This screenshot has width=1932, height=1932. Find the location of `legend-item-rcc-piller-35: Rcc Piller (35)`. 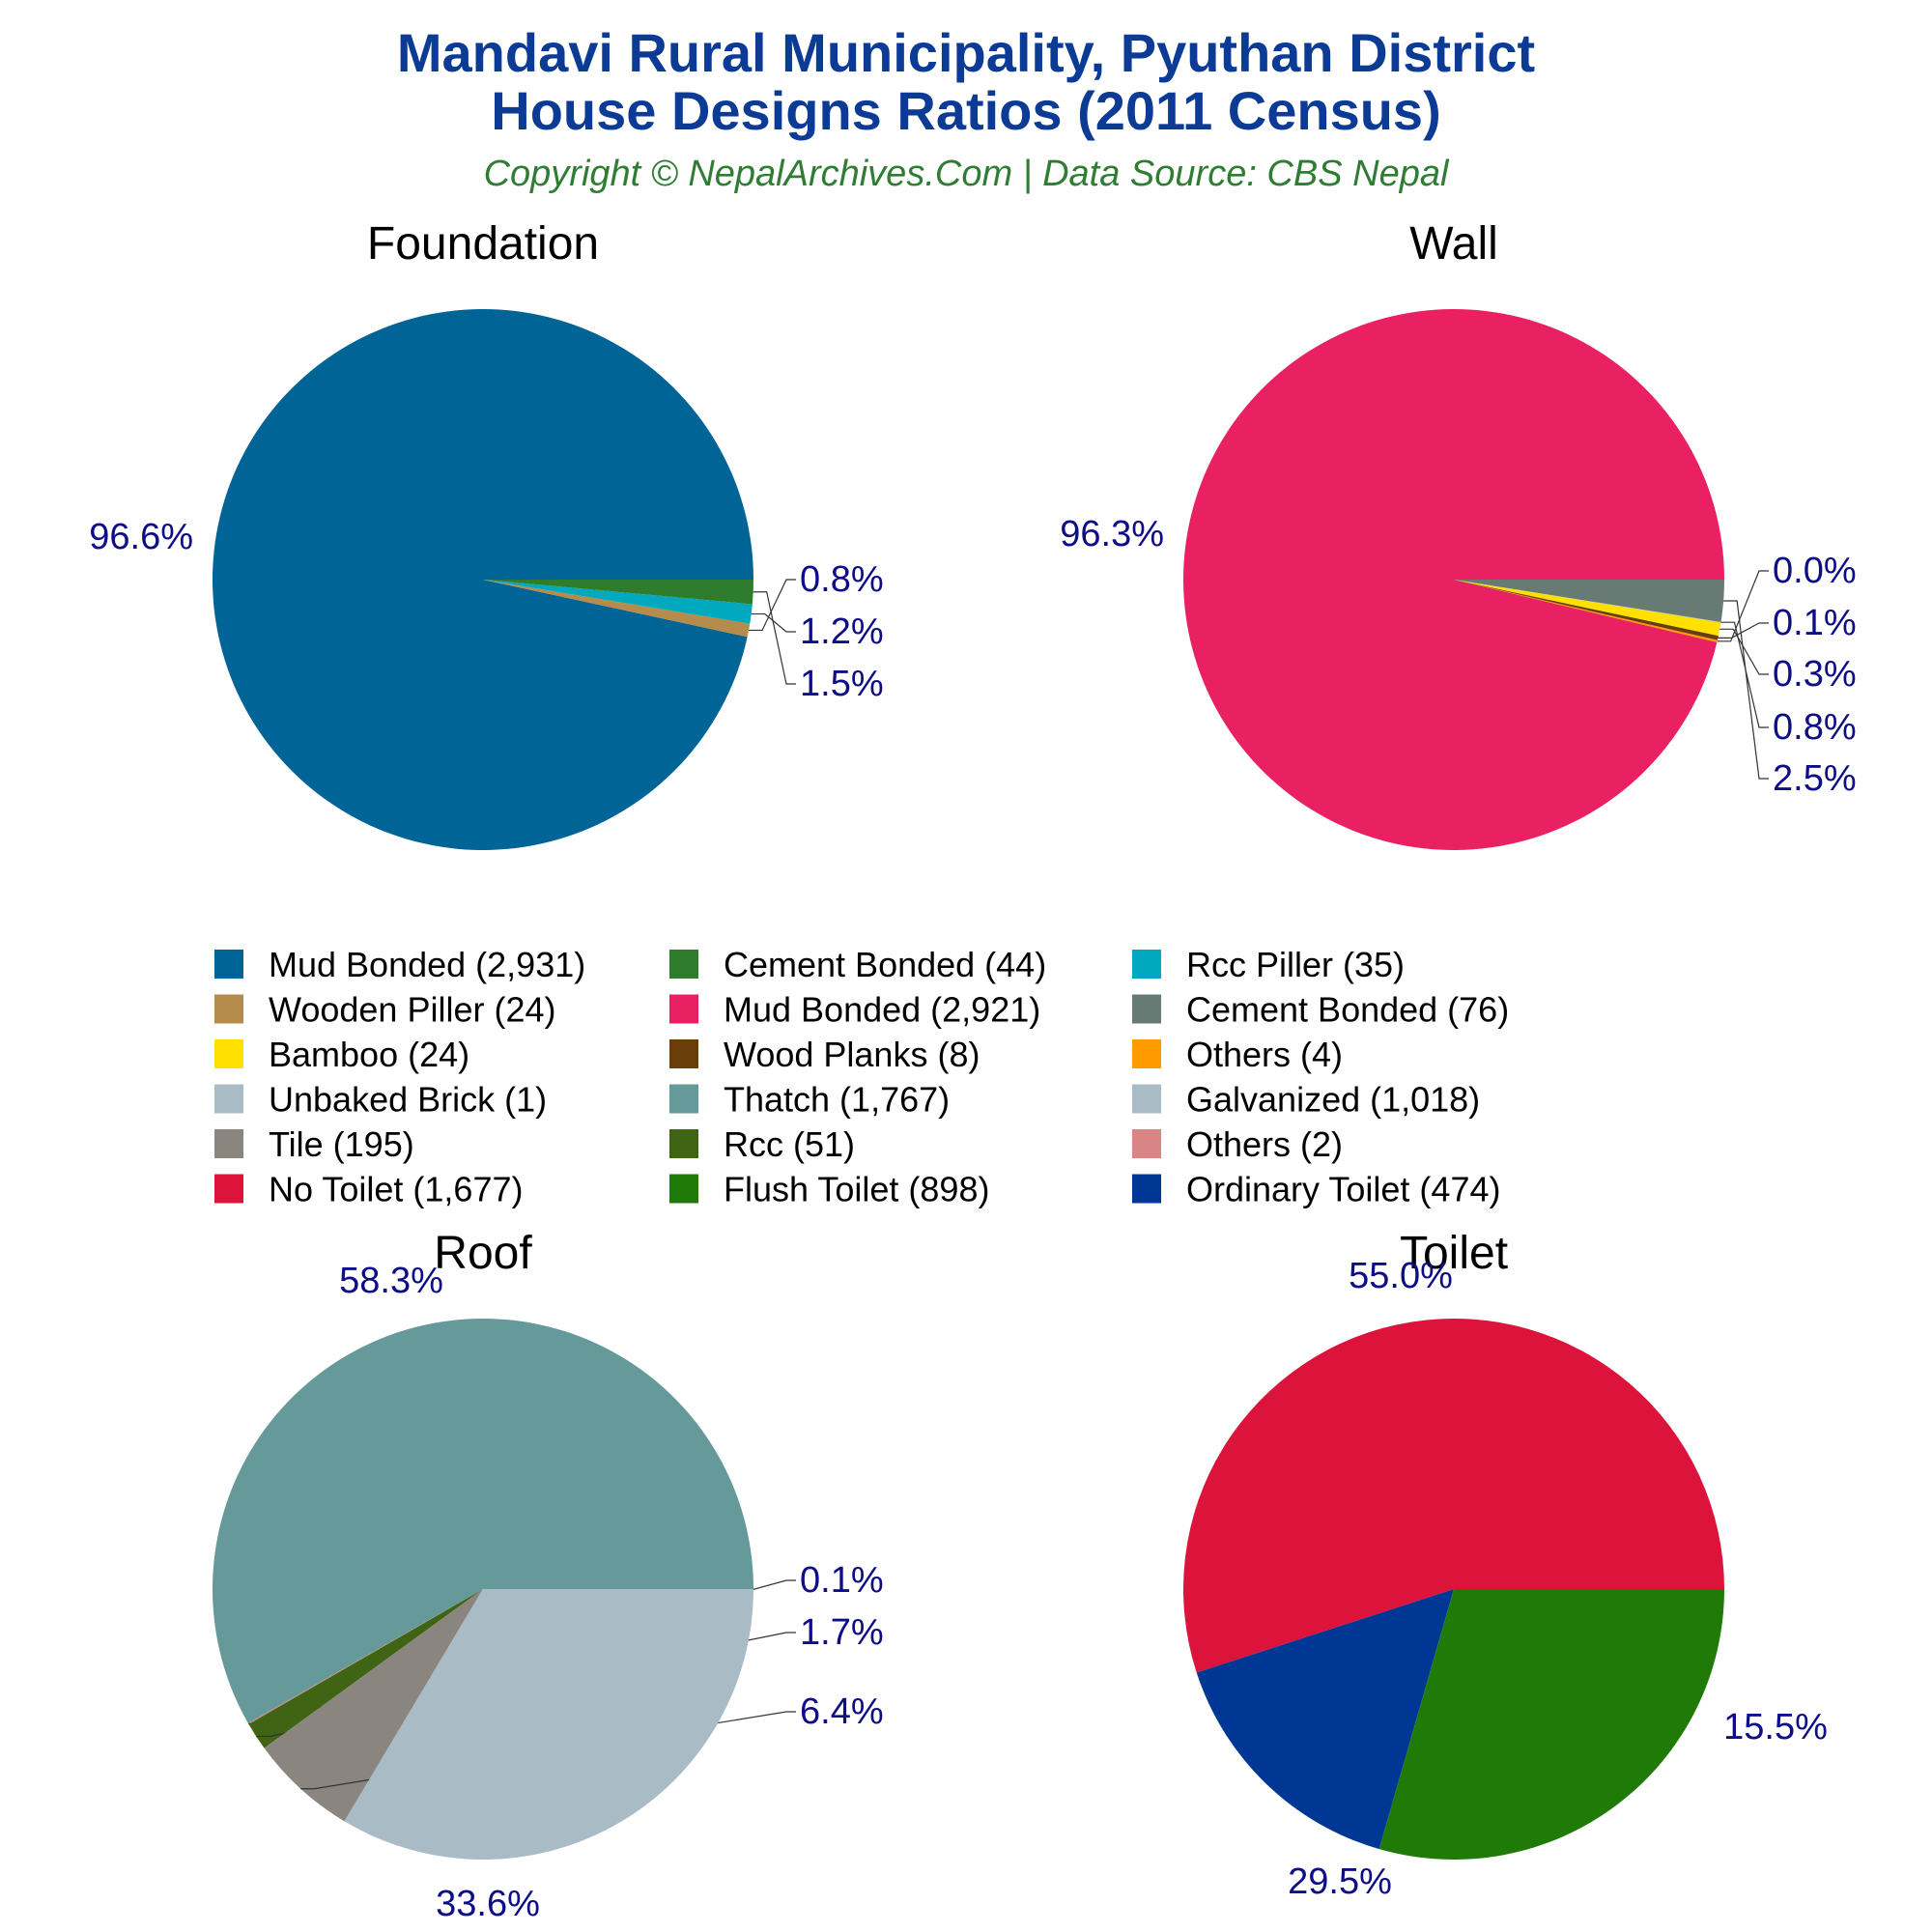

legend-item-rcc-piller-35: Rcc Piller (35) is located at coordinates (1268, 964).